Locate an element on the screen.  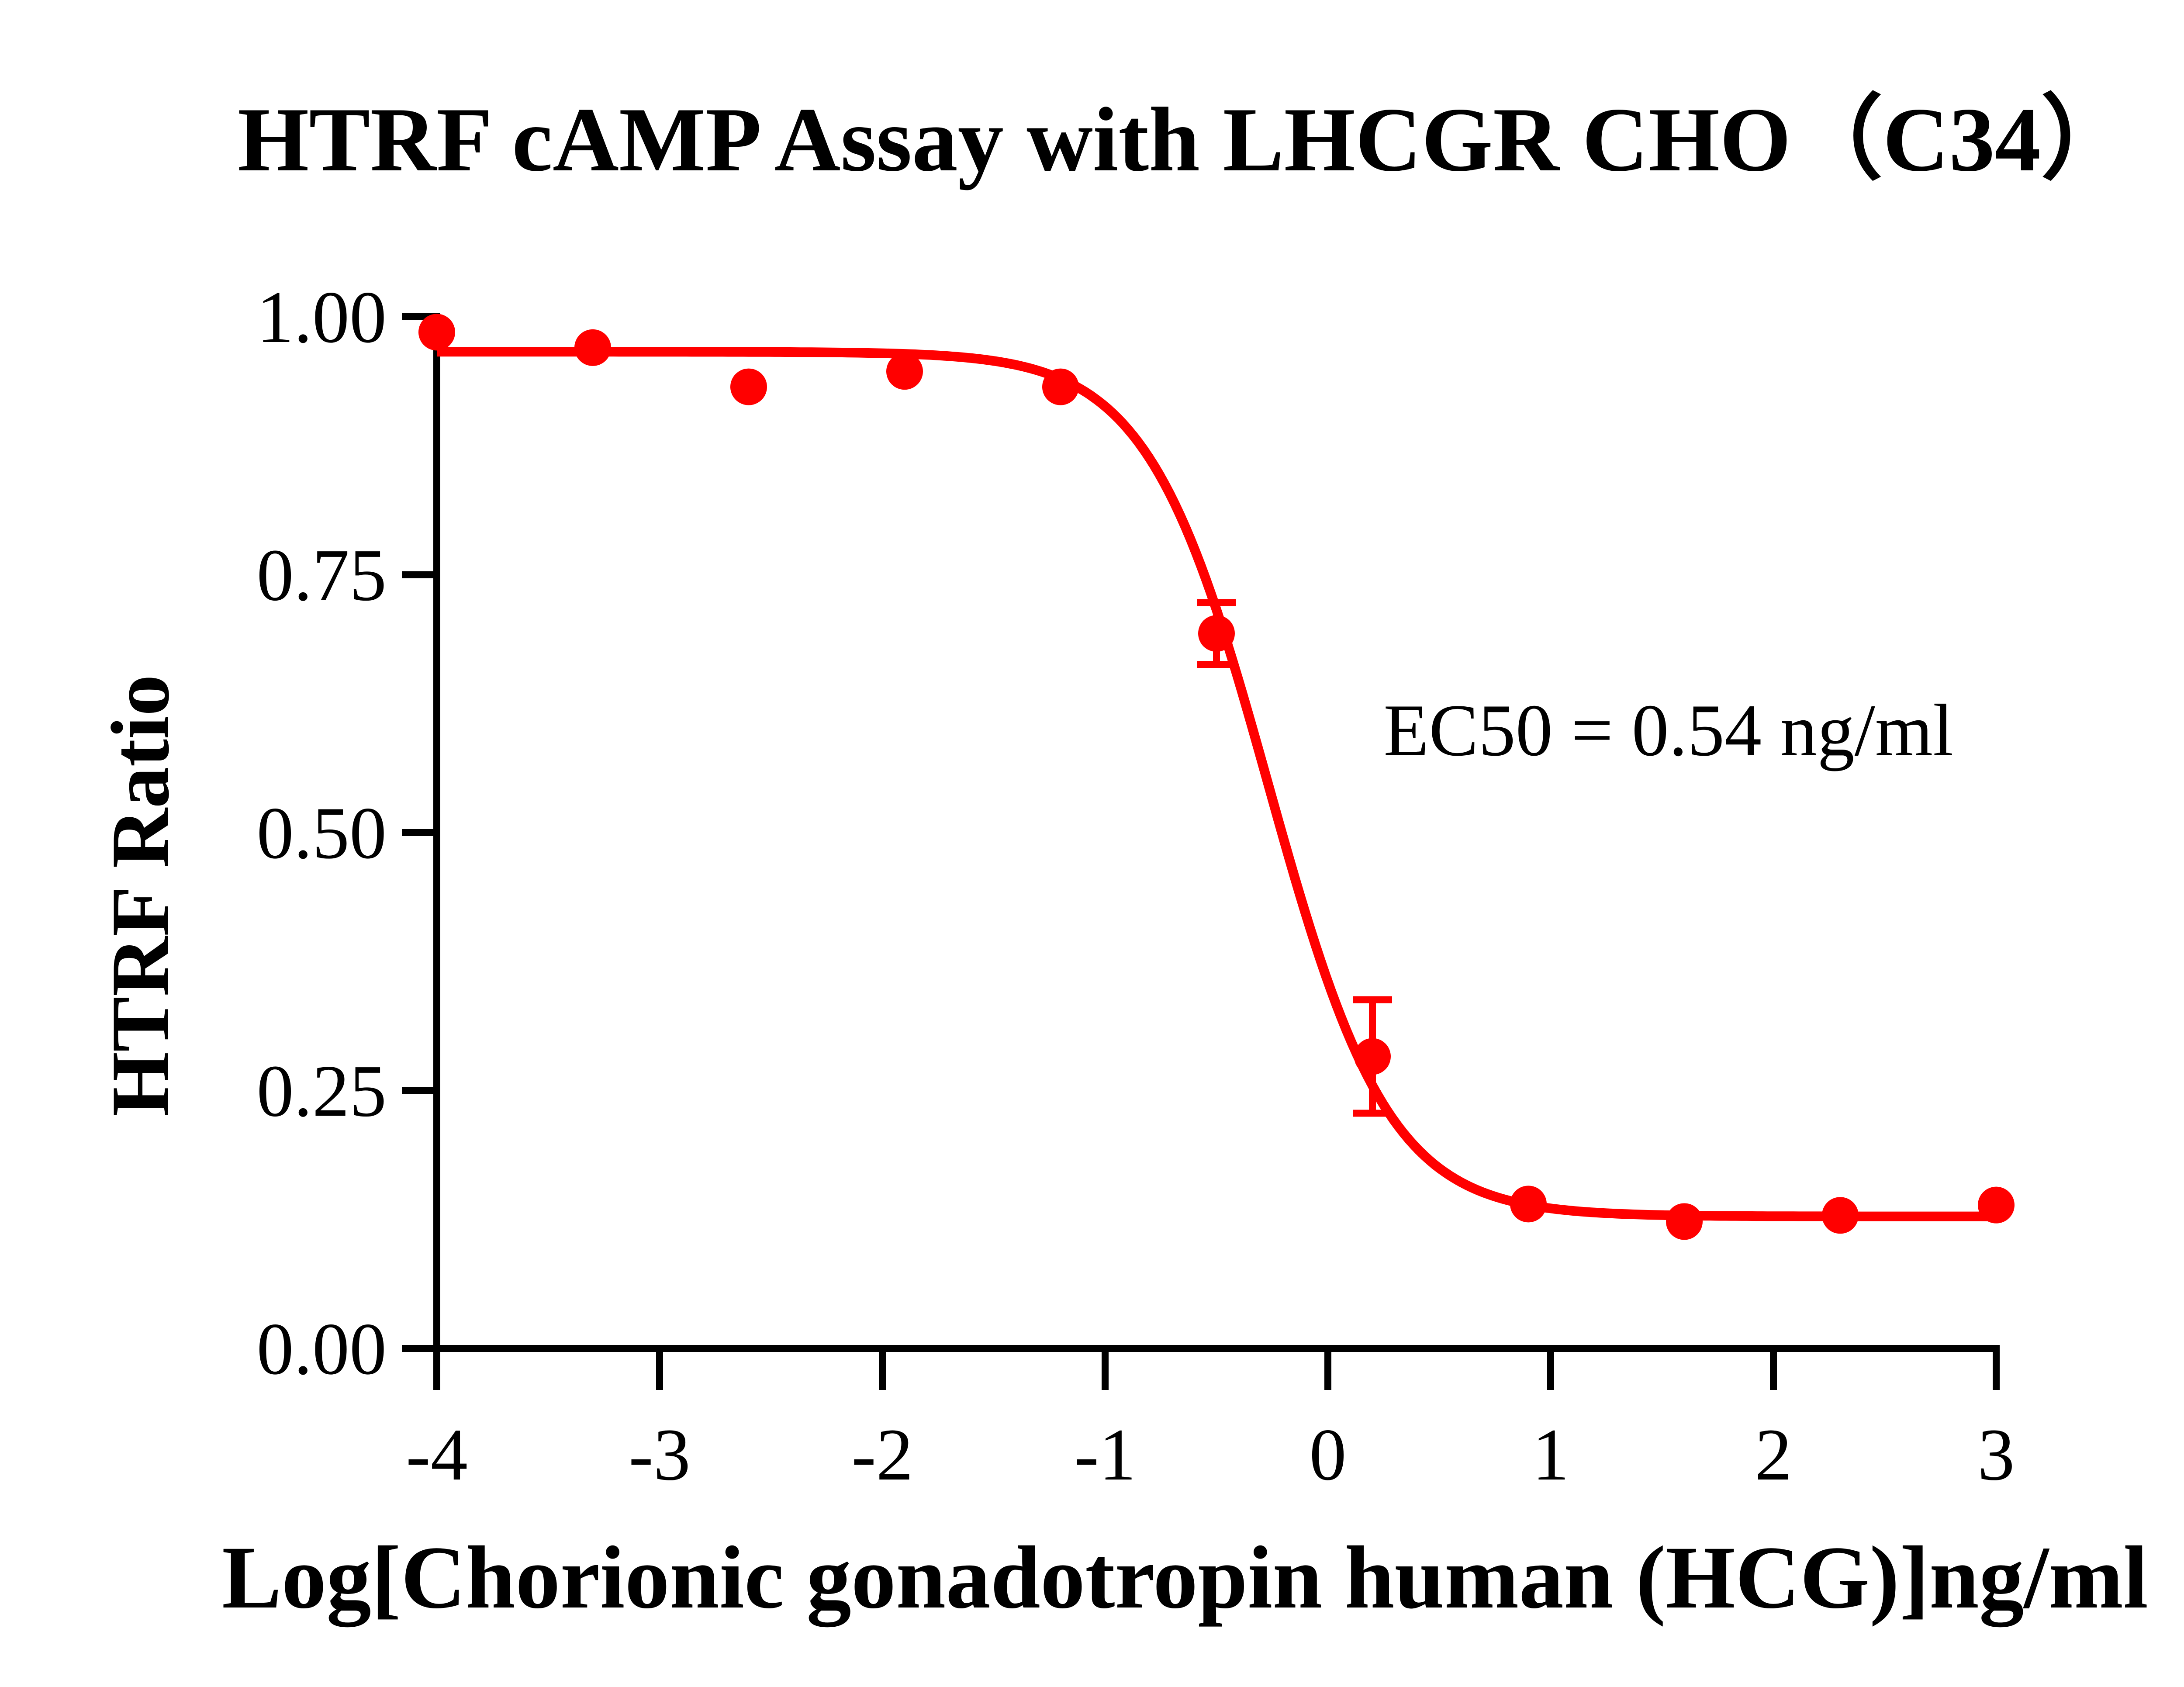
y-tick-label: 1.00 is located at coordinates (322, 317).